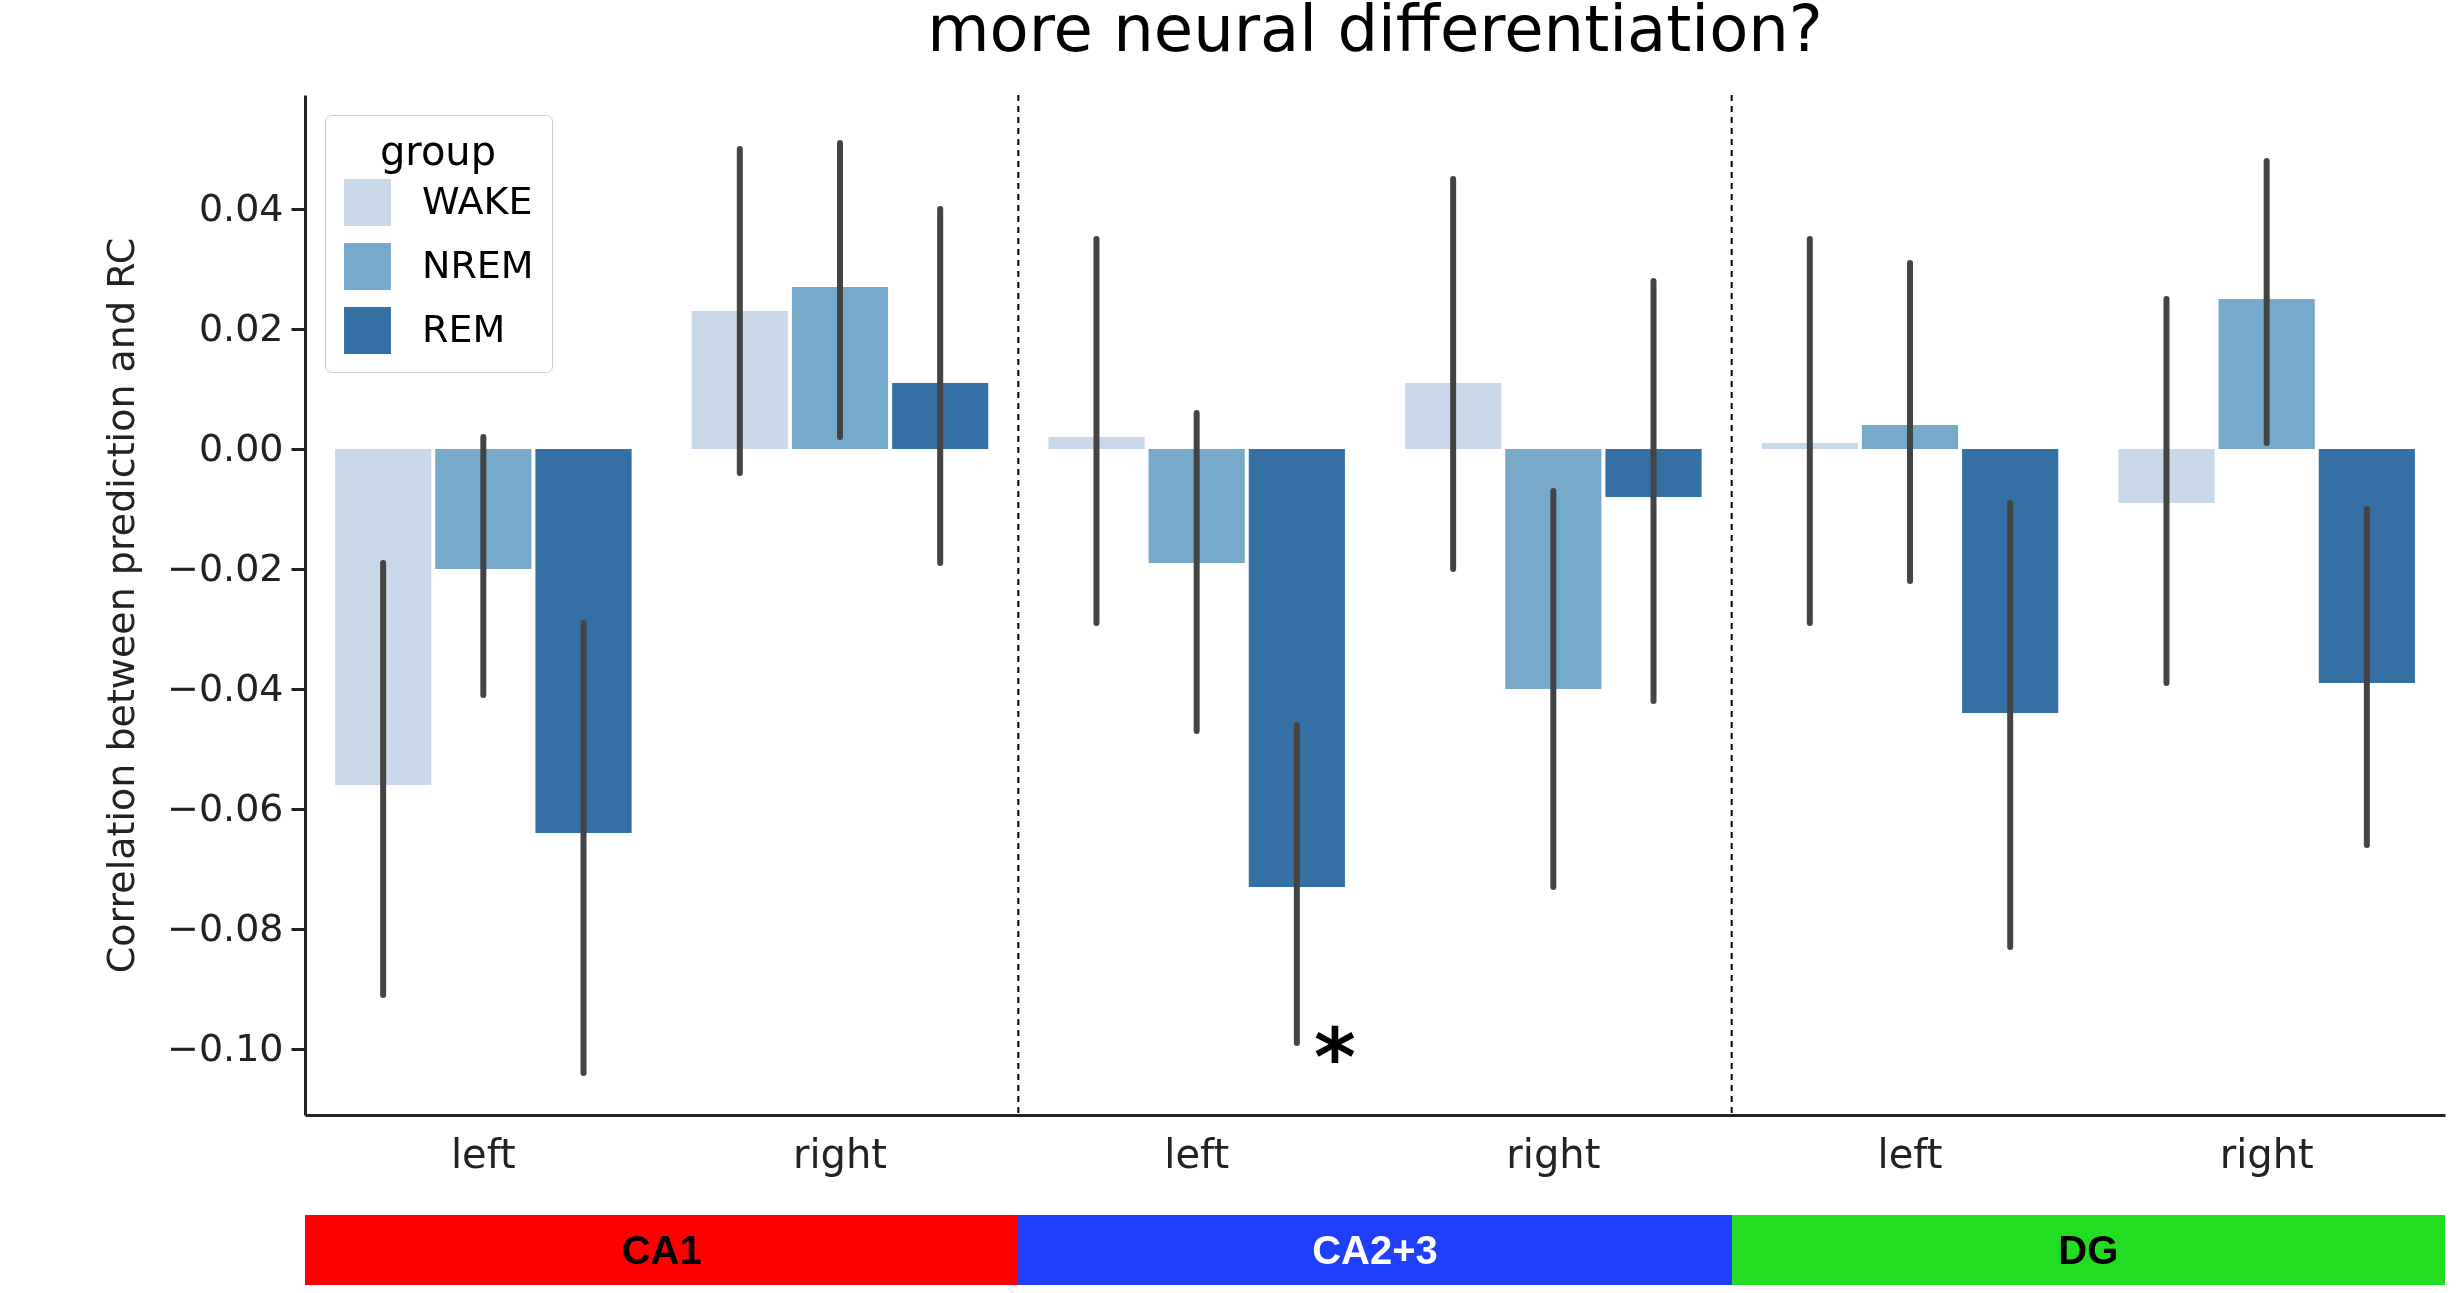  Describe the element at coordinates (225, 1047) in the screenshot. I see `y-tick-label: −0.10` at that location.